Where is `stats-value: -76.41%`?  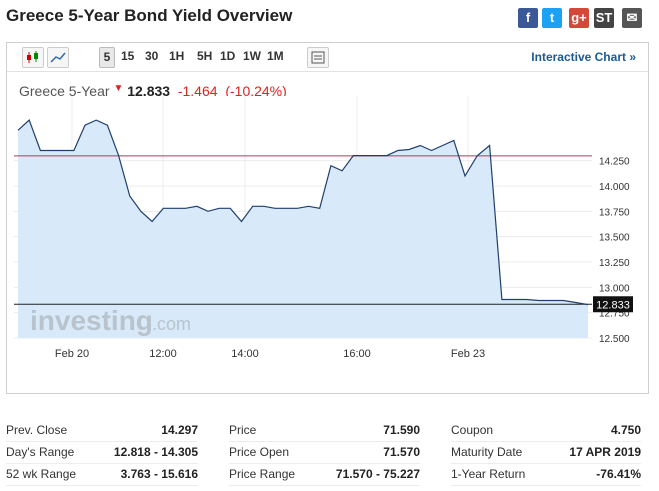 stats-value: -76.41% is located at coordinates (618, 474).